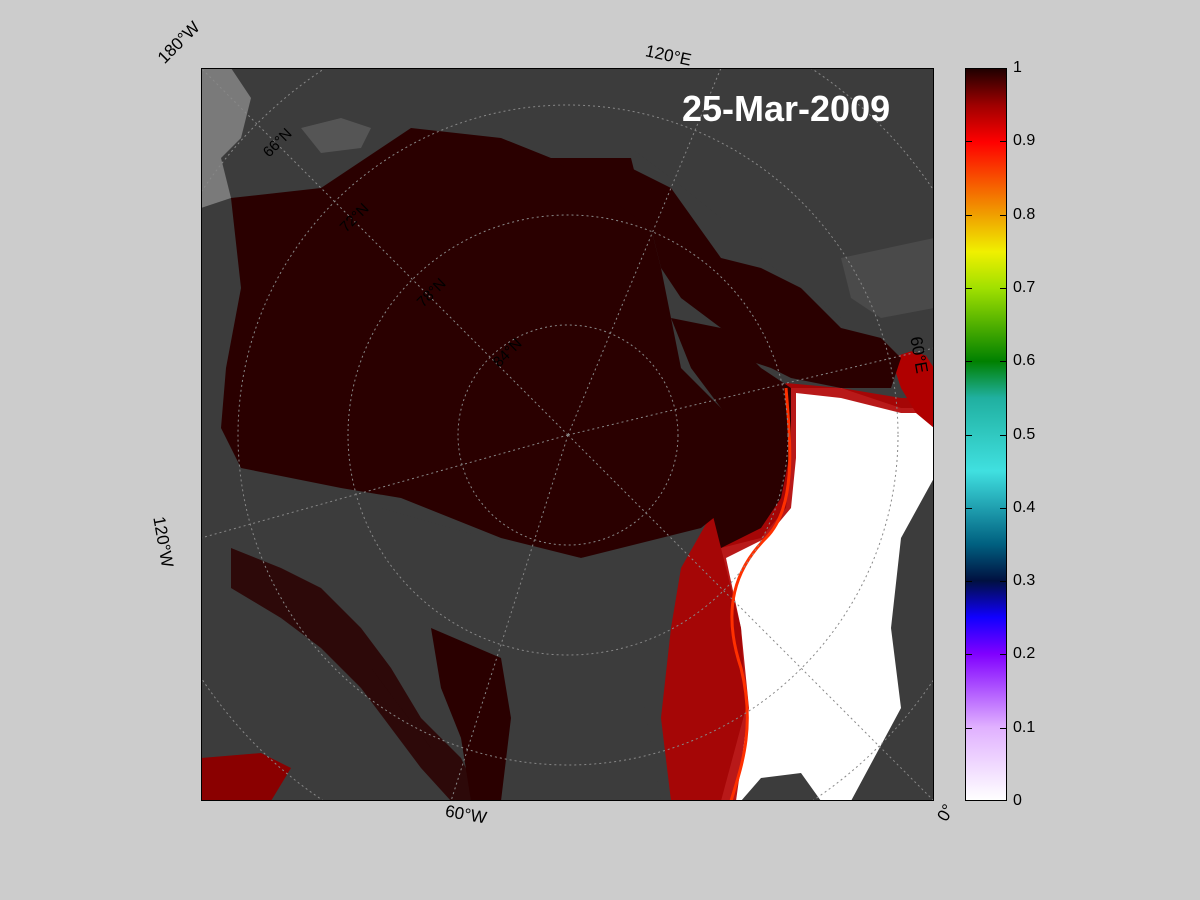 Image resolution: width=1200 pixels, height=900 pixels. I want to click on pack-ice-barents, so click(731, 433).